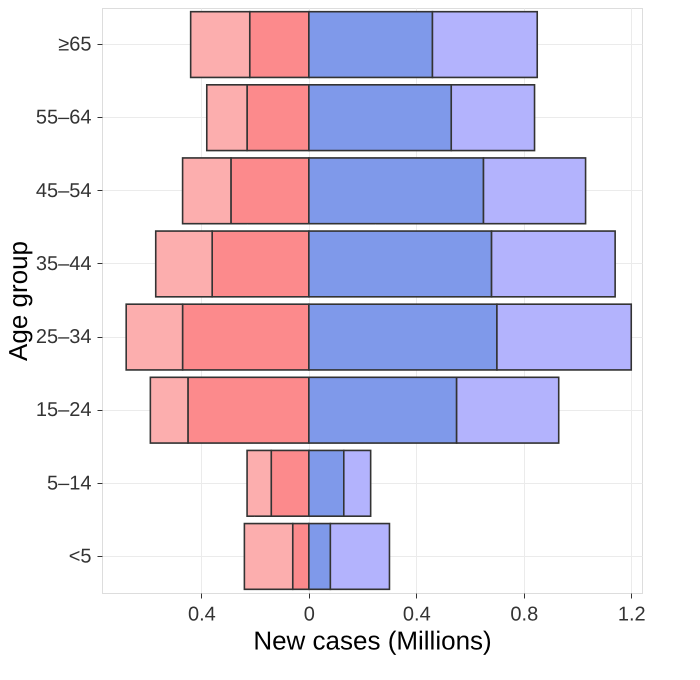 The width and height of the screenshot is (700, 680). What do you see at coordinates (64, 117) in the screenshot?
I see `y-tick-label: 55–64` at bounding box center [64, 117].